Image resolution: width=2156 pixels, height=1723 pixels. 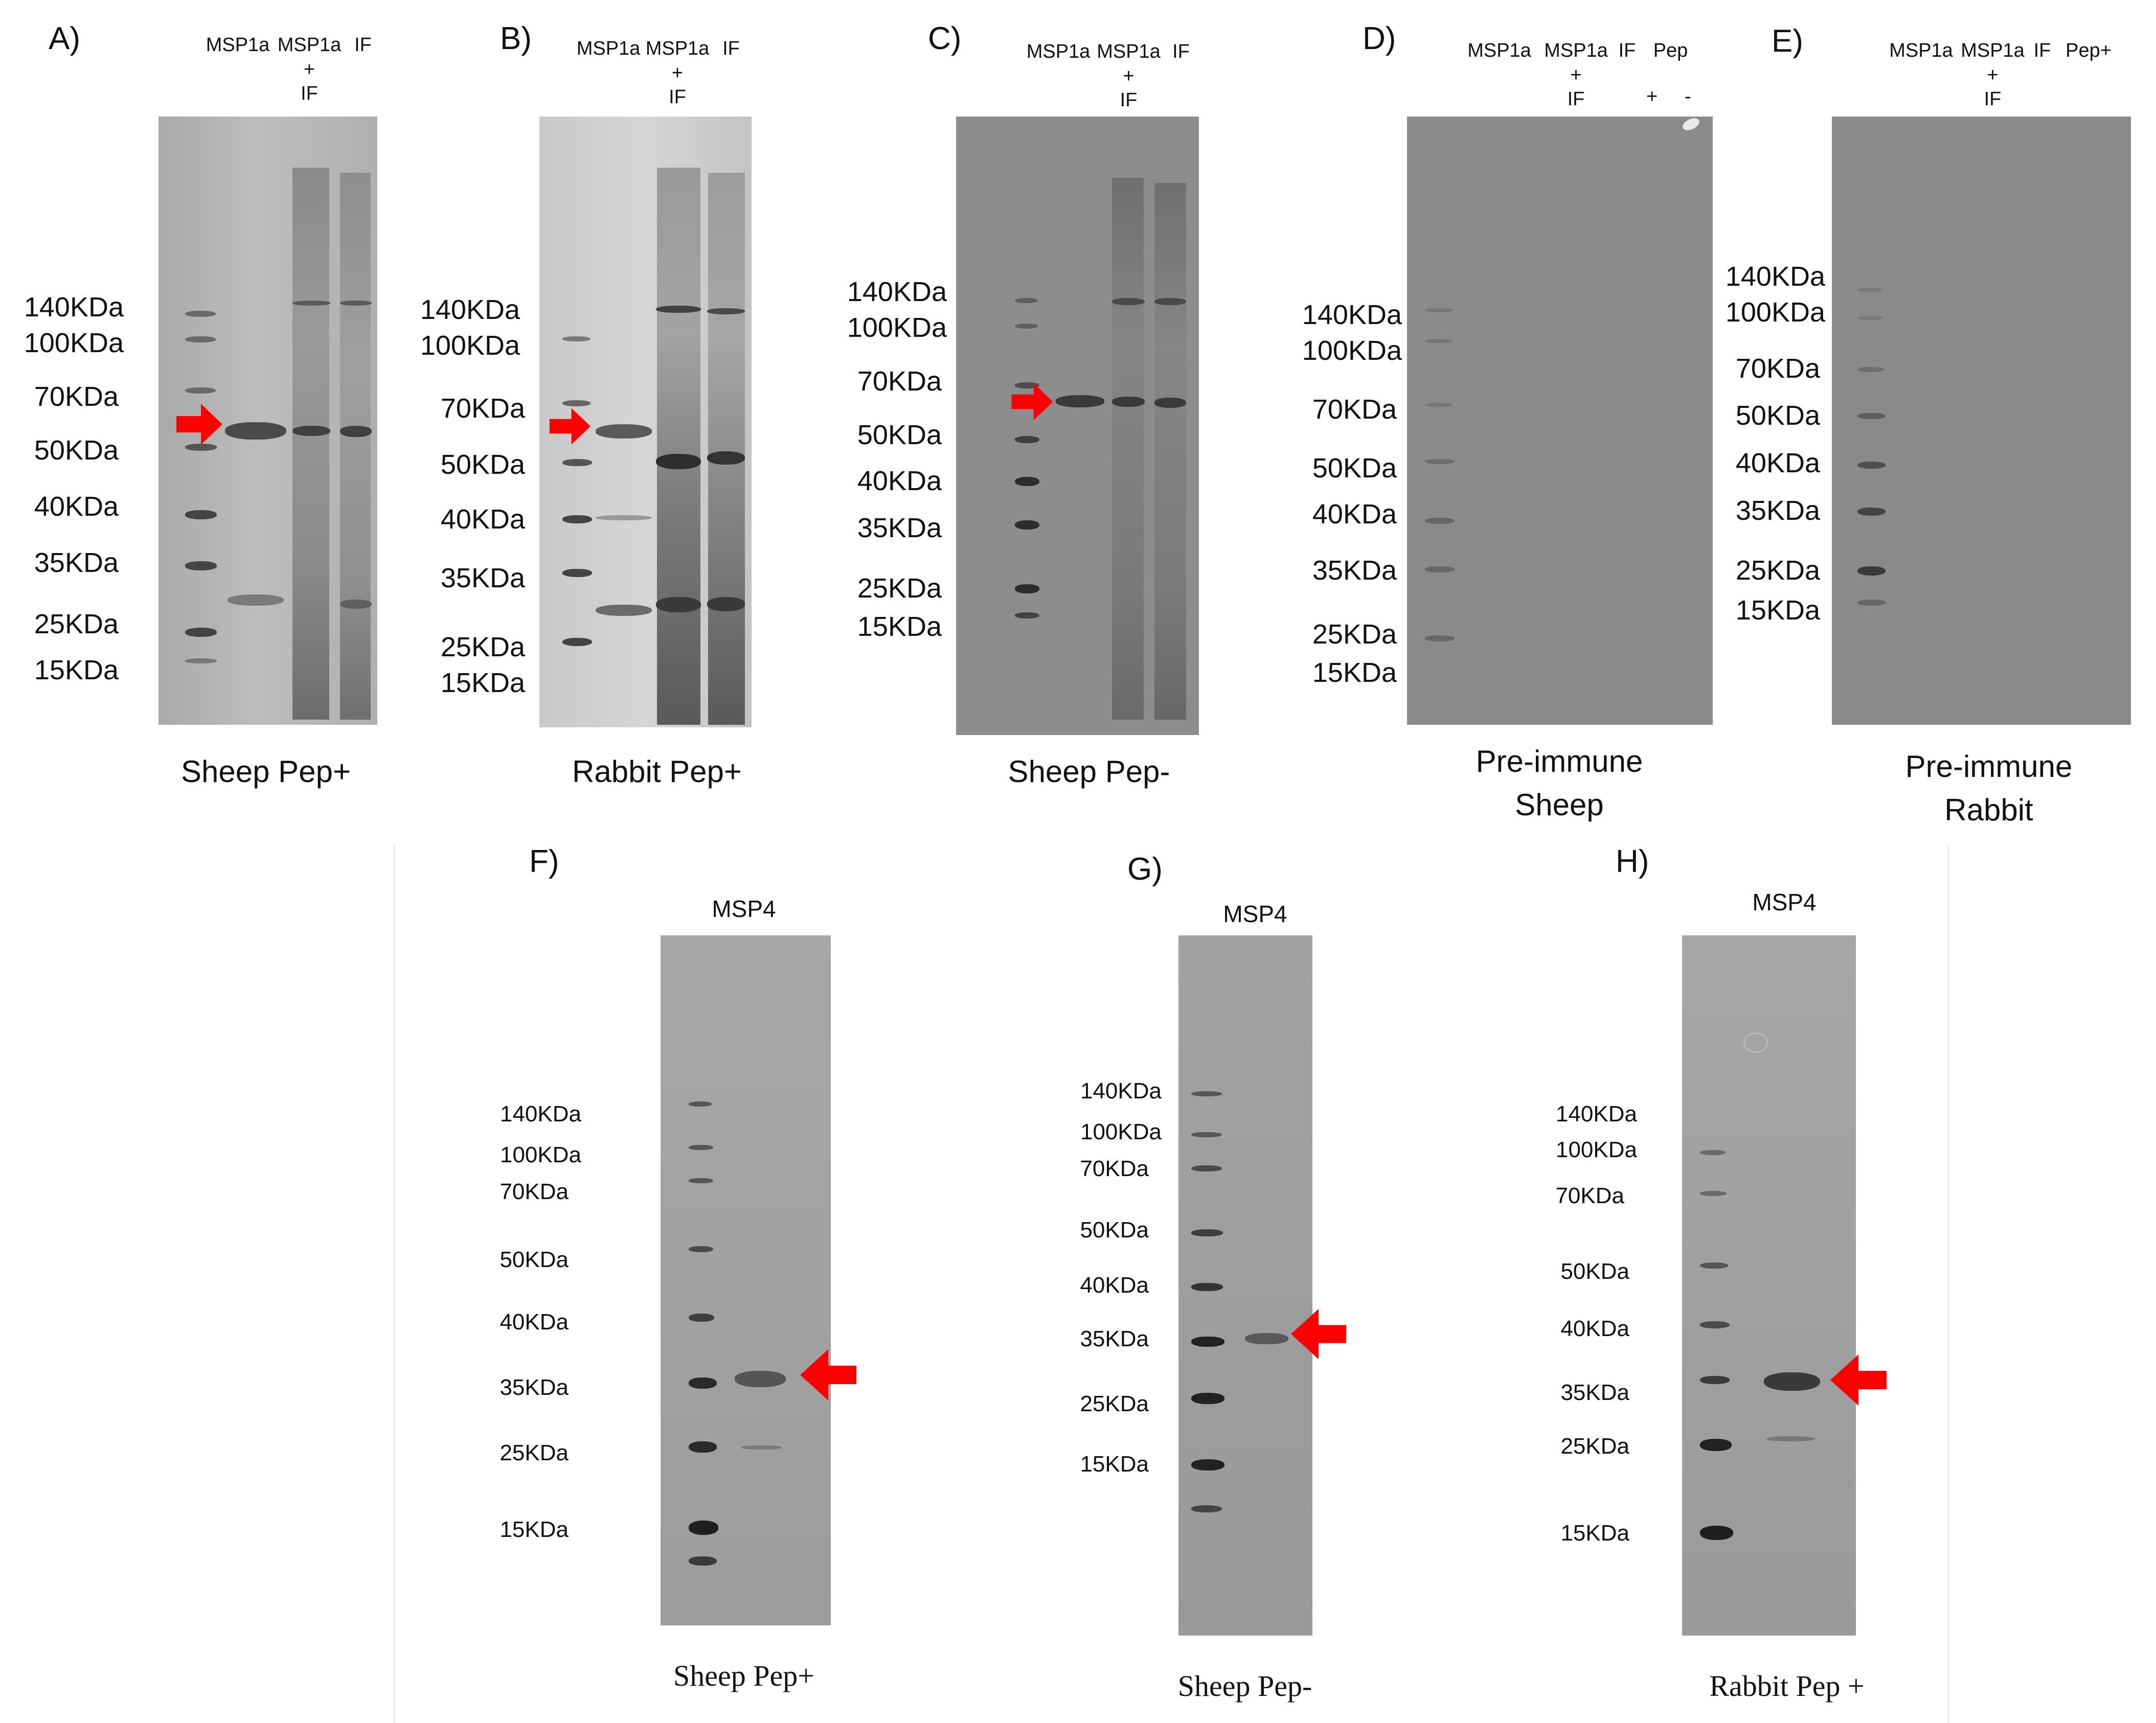 What do you see at coordinates (945, 38) in the screenshot?
I see `panel-letter: C)` at bounding box center [945, 38].